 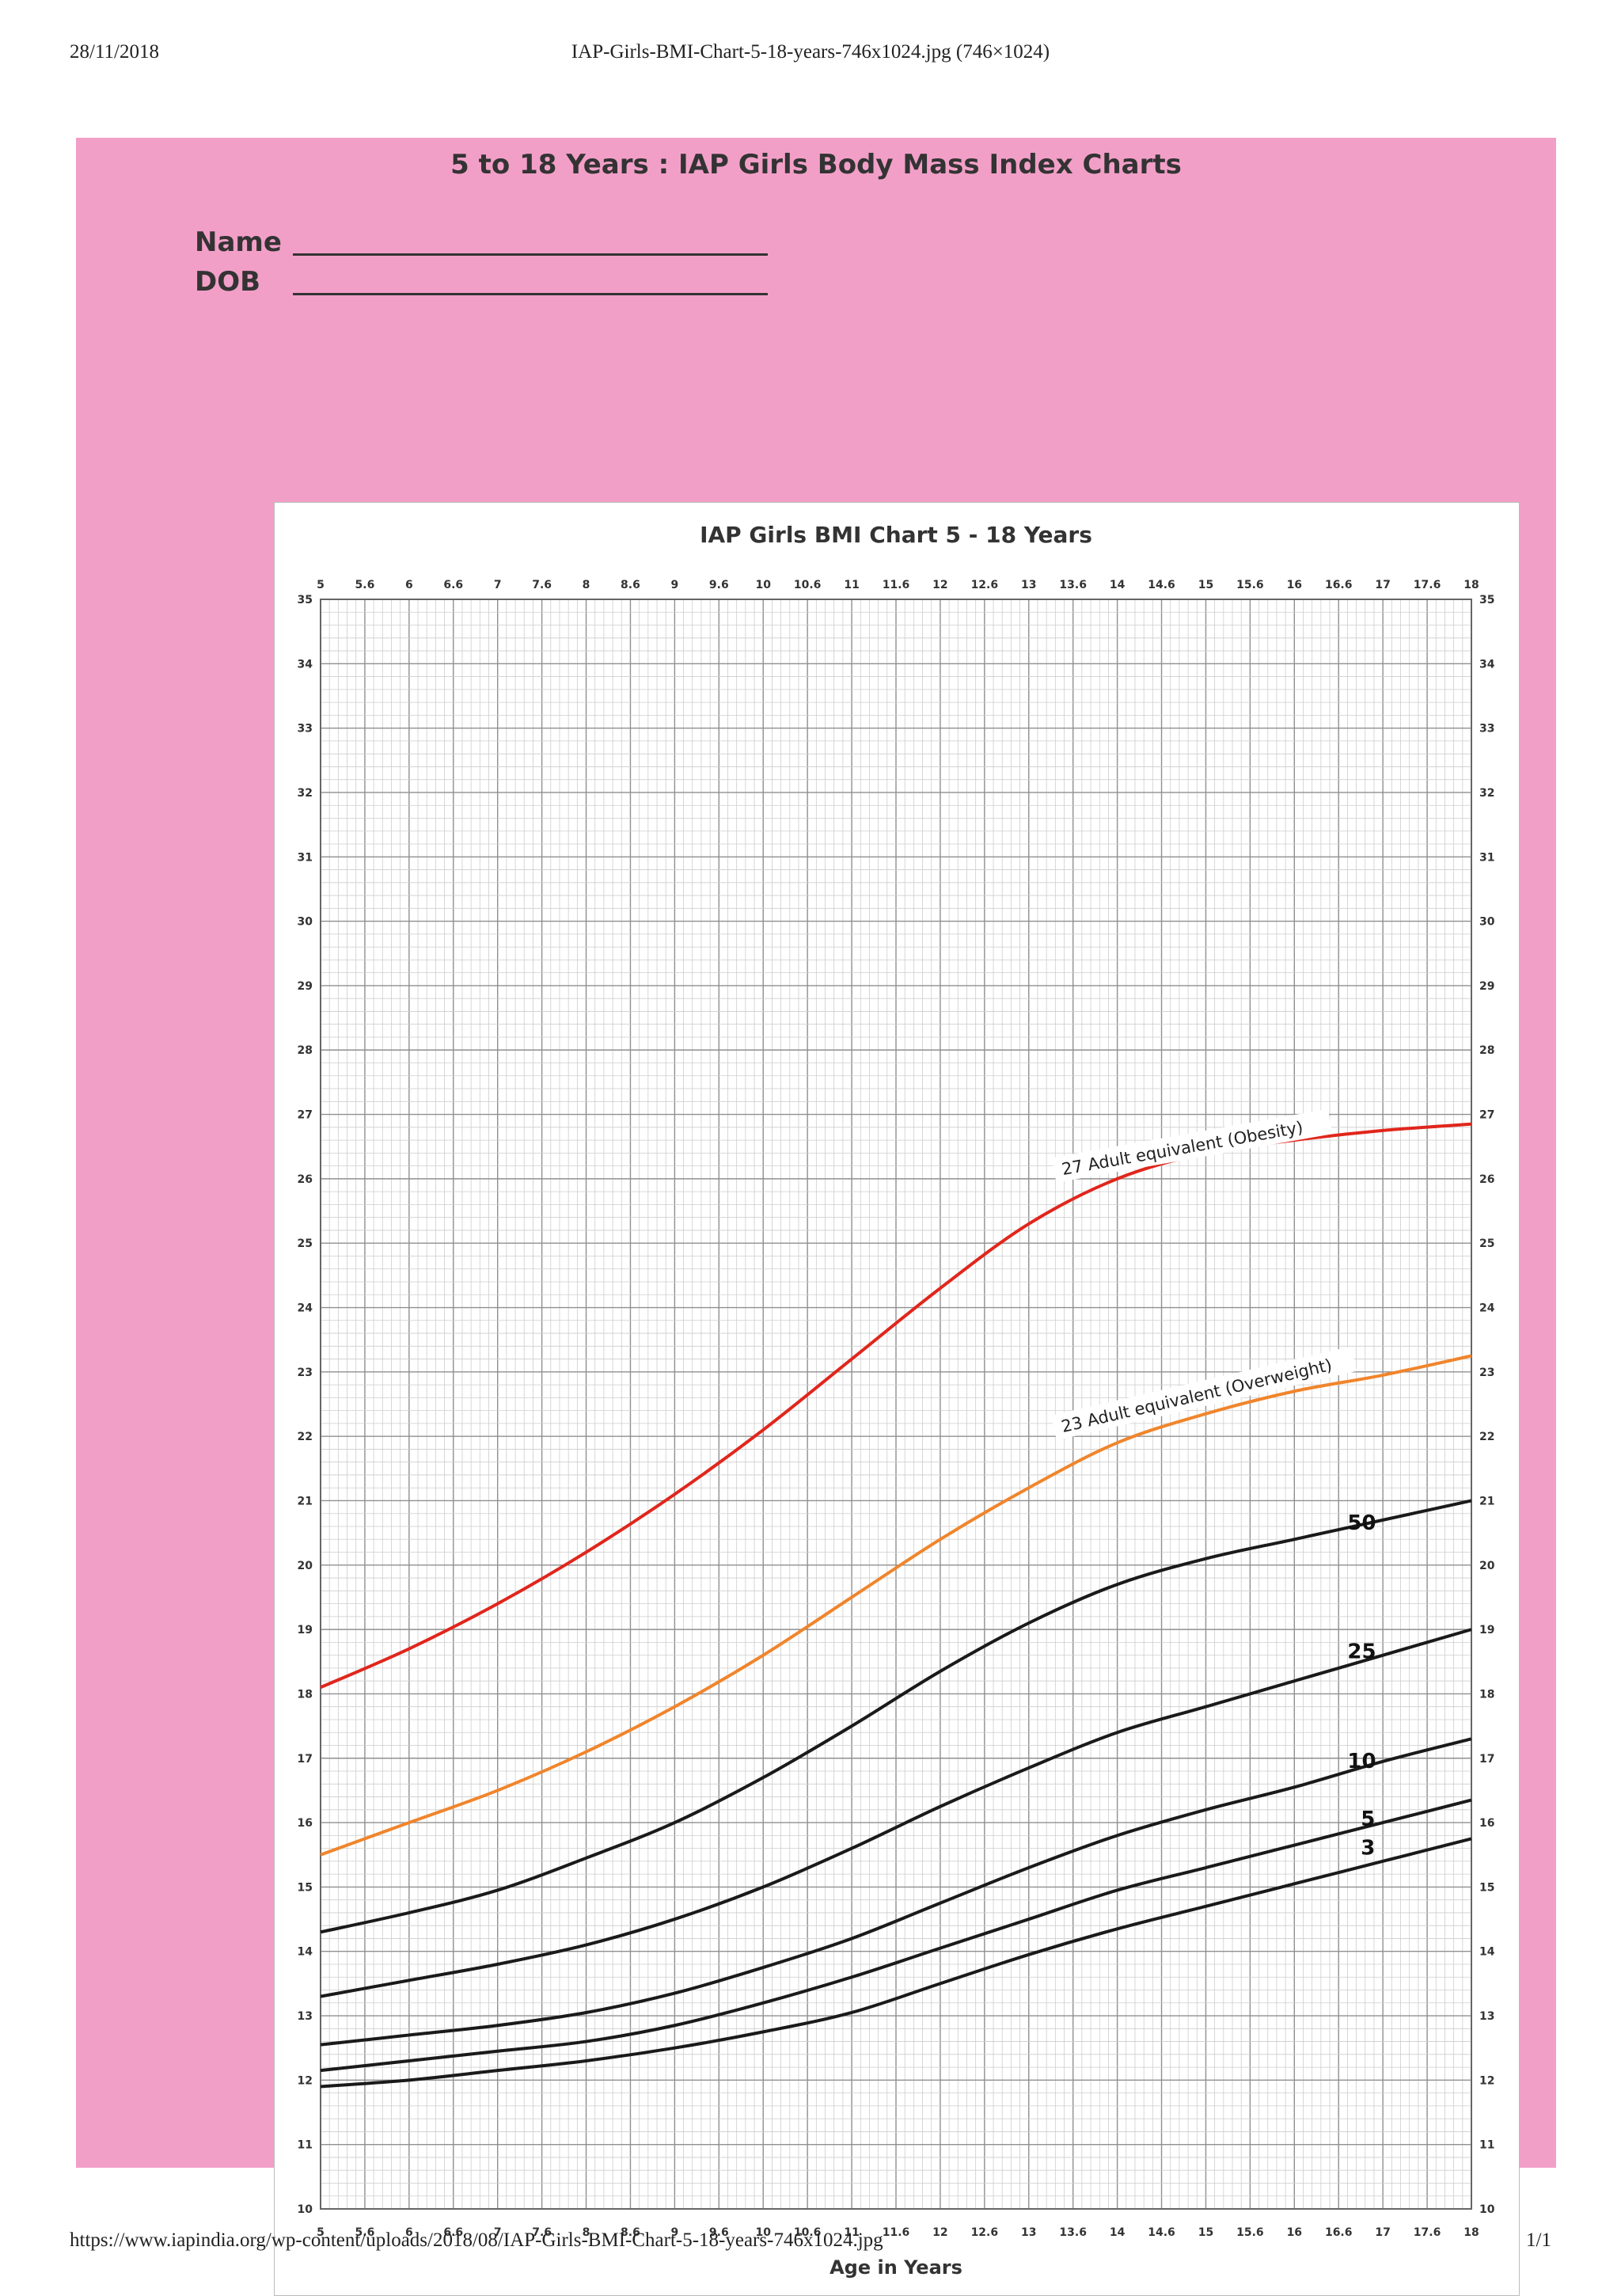 What do you see at coordinates (305, 1373) in the screenshot?
I see `y-tick-label: 23` at bounding box center [305, 1373].